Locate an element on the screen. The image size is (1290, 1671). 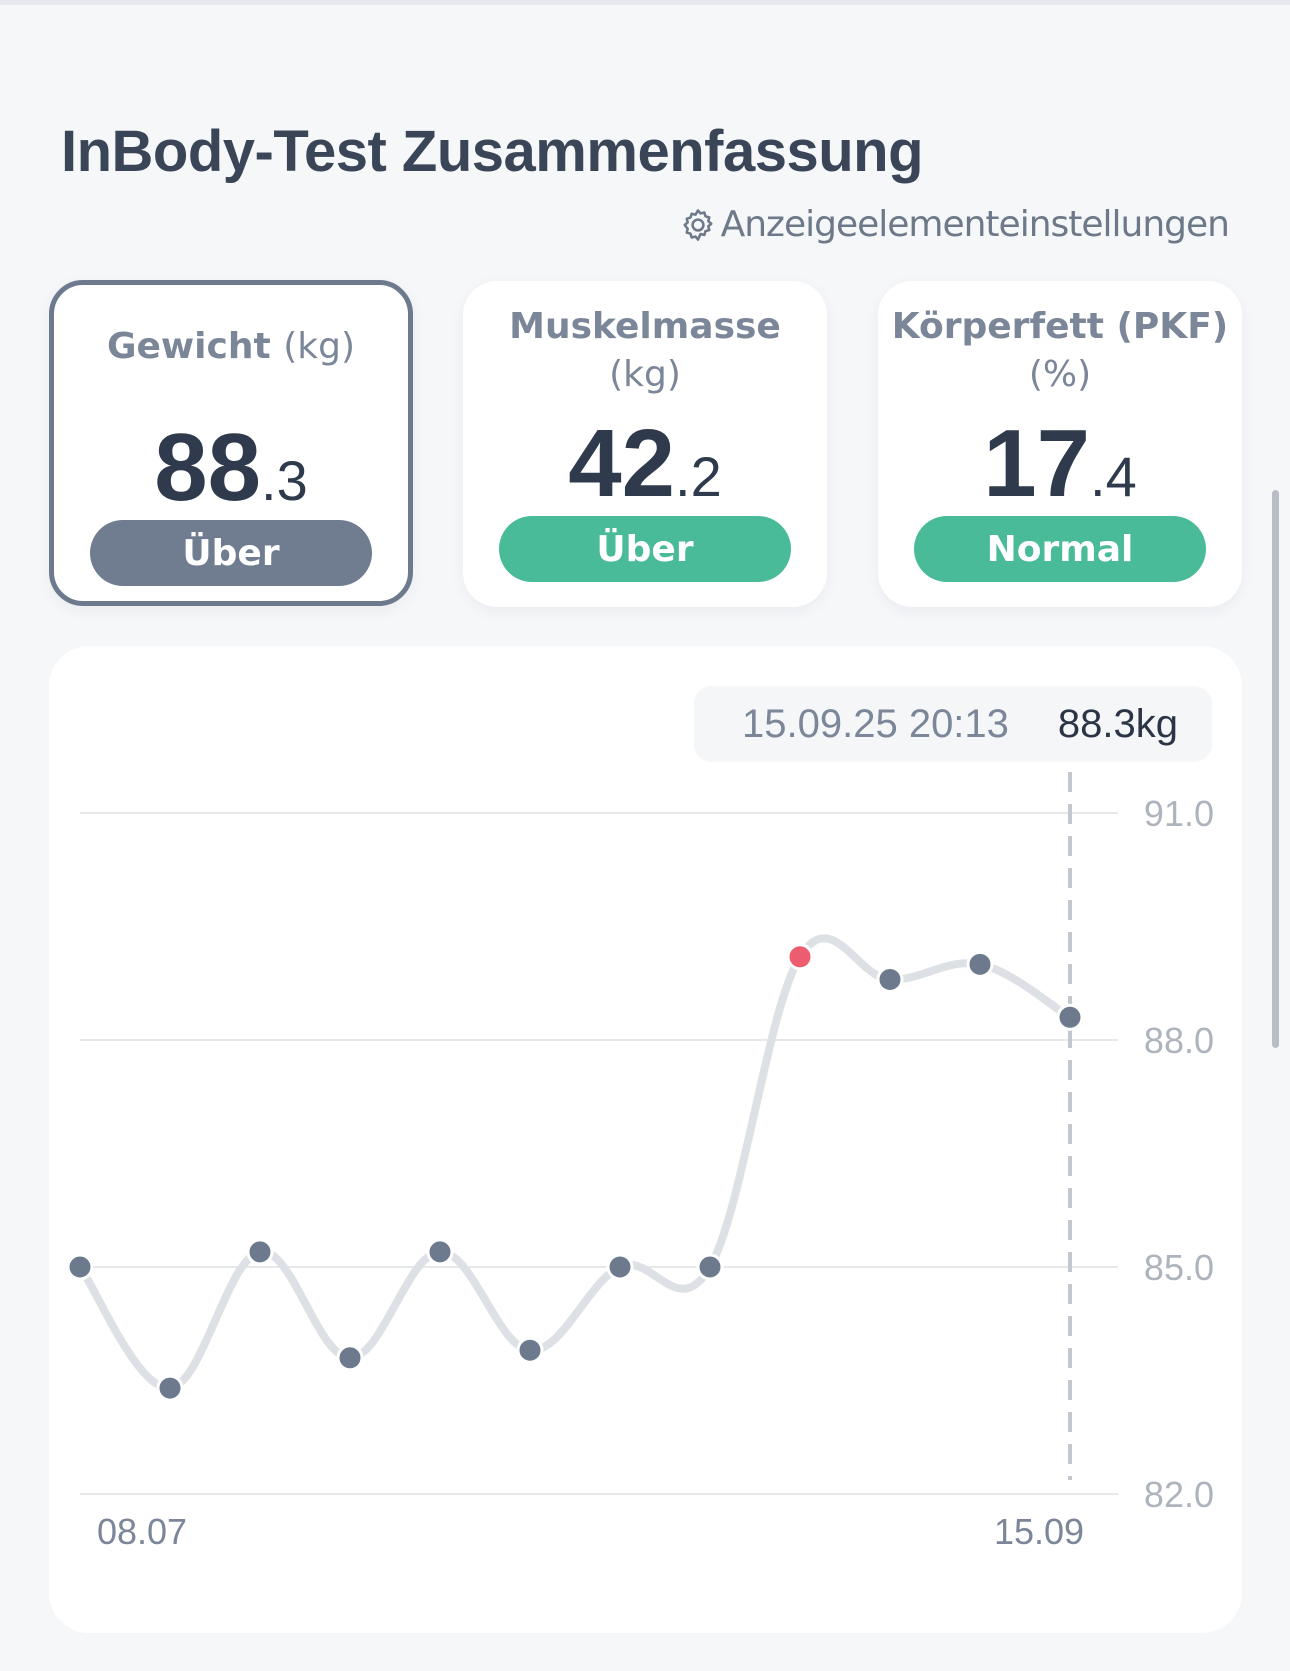
highlighted-data-point is located at coordinates (800, 957).